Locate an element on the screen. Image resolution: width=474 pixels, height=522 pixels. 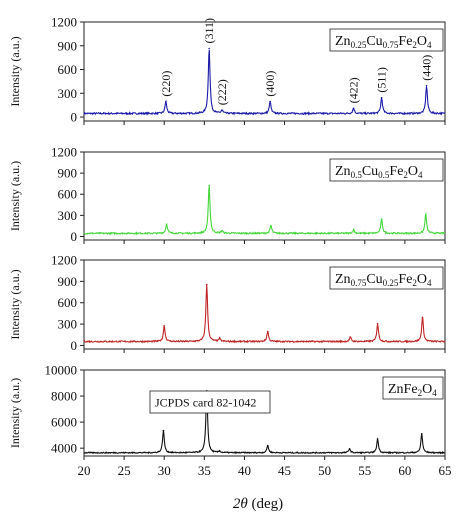
x-tick-label: 60 is located at coordinates (404, 470).